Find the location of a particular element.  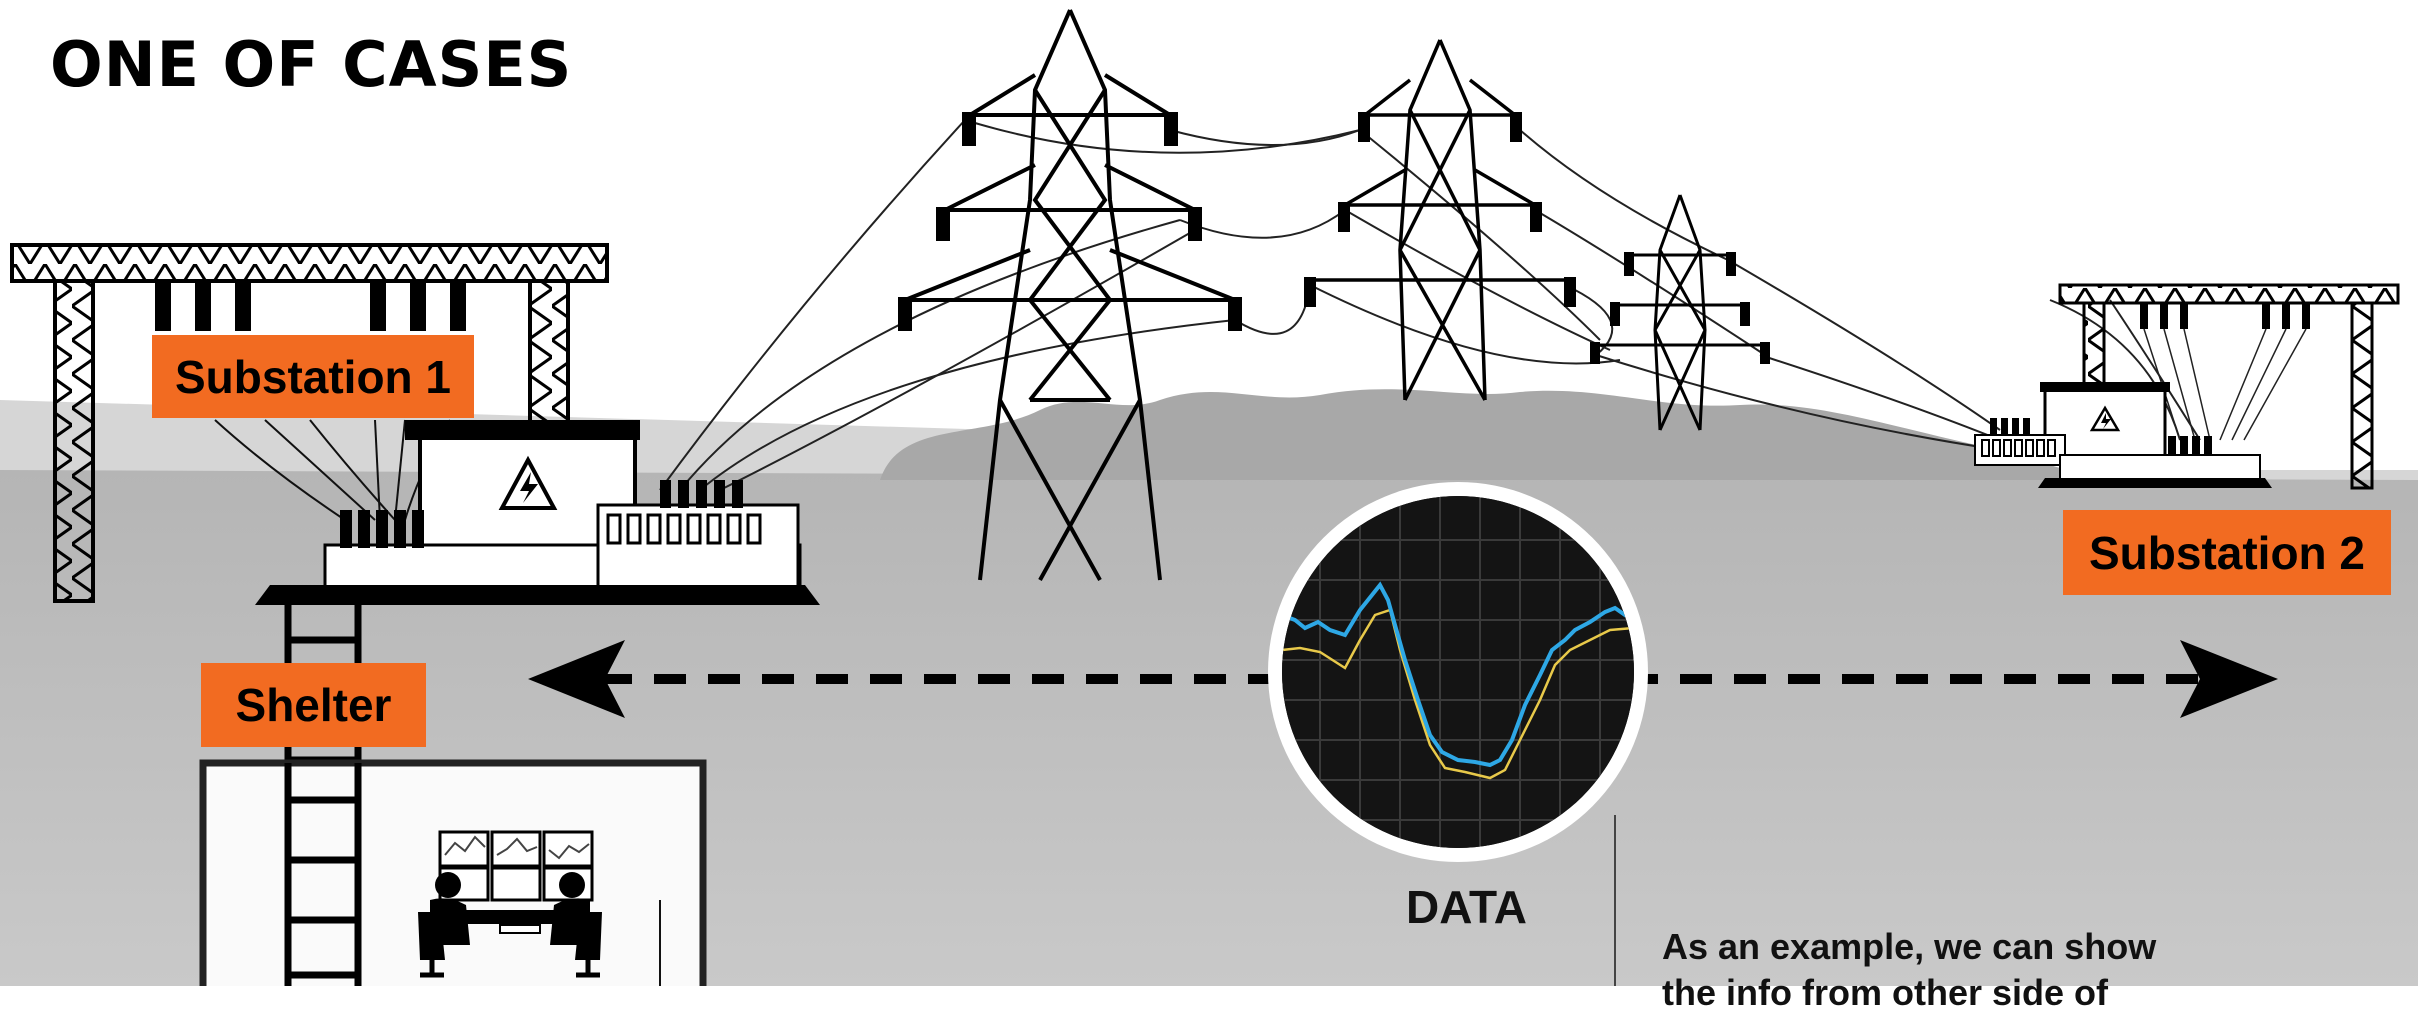

explanation-line-2: the info from other side of is located at coordinates (1885, 992).